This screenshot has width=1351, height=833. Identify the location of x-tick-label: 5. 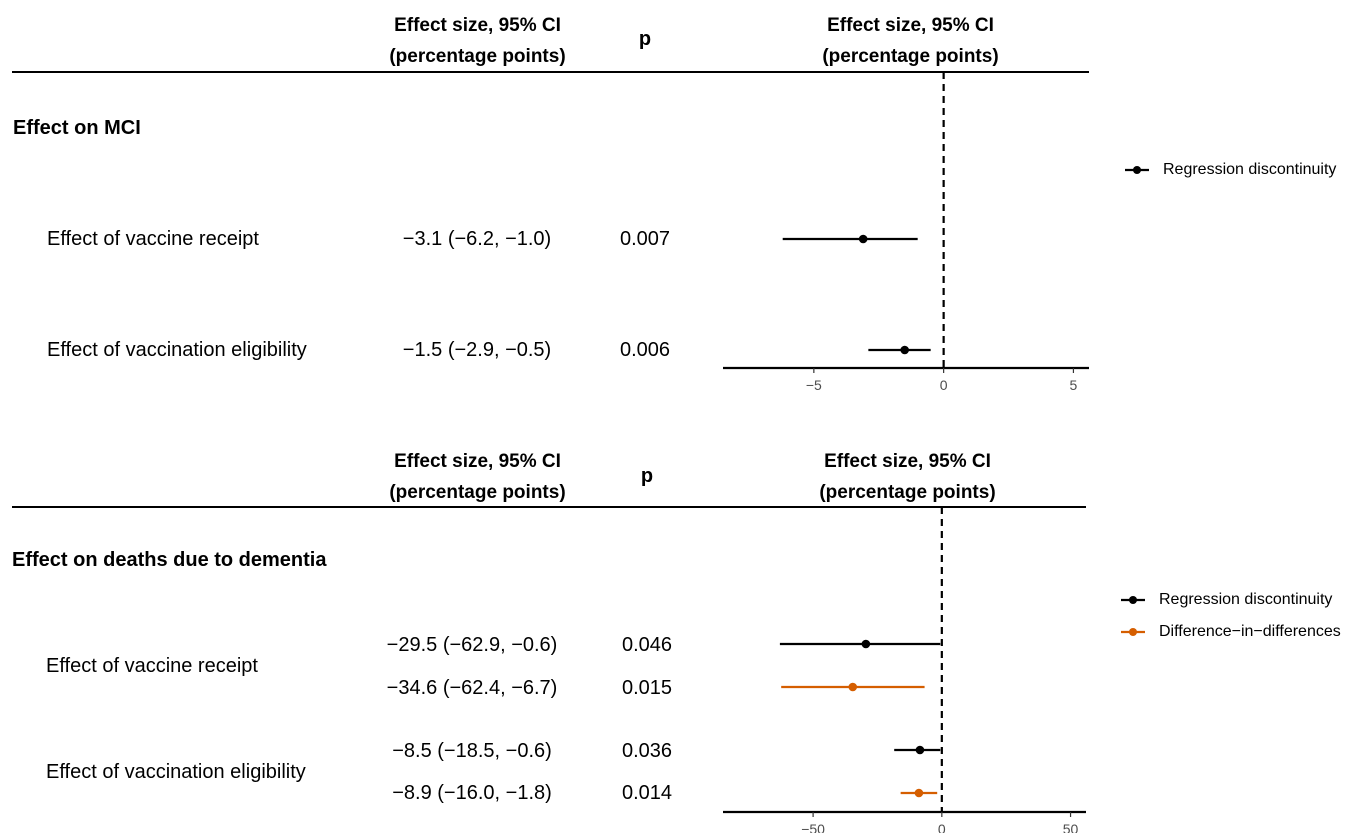
(1074, 385).